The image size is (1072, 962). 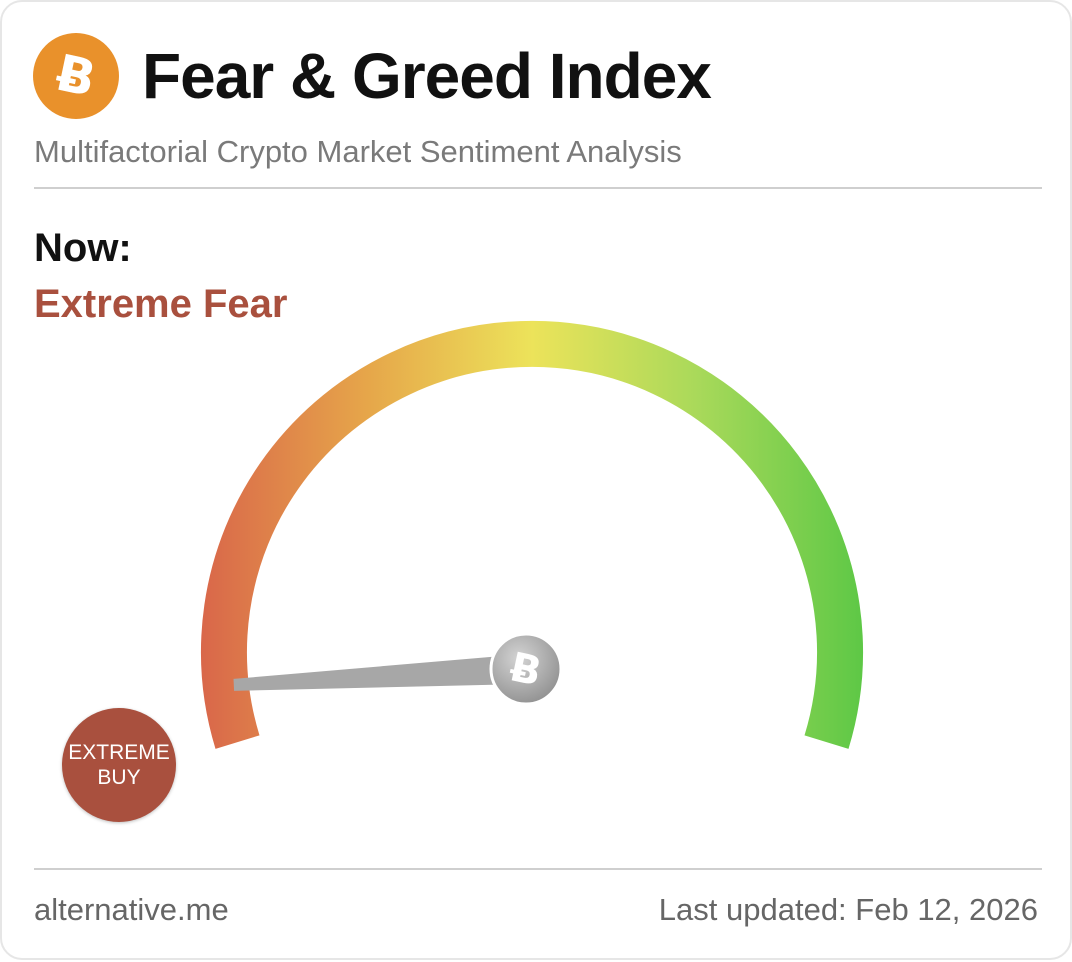 What do you see at coordinates (538, 188) in the screenshot?
I see `header-divider` at bounding box center [538, 188].